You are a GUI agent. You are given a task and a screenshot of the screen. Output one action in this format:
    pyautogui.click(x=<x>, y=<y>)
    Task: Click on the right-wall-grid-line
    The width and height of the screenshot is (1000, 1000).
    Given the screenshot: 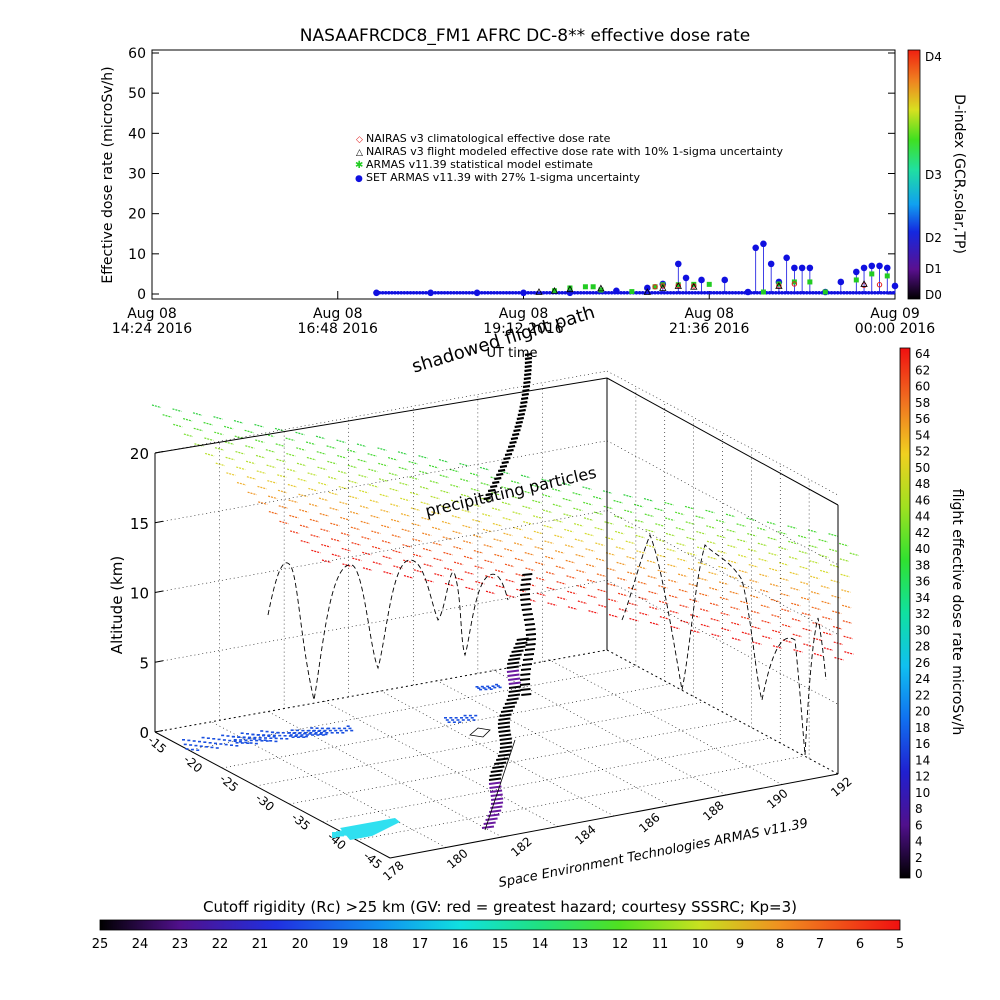 What is the action you would take?
    pyautogui.click(x=722, y=642)
    